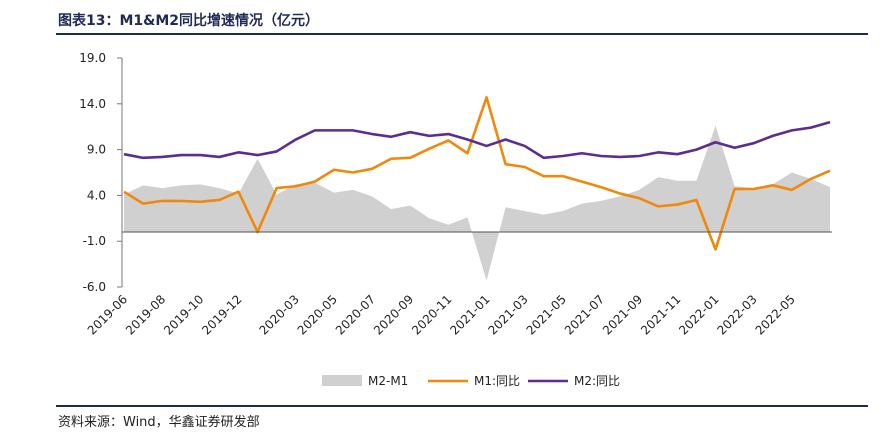 Image resolution: width=882 pixels, height=440 pixels. What do you see at coordinates (462, 406) in the screenshot?
I see `bottom-rule` at bounding box center [462, 406].